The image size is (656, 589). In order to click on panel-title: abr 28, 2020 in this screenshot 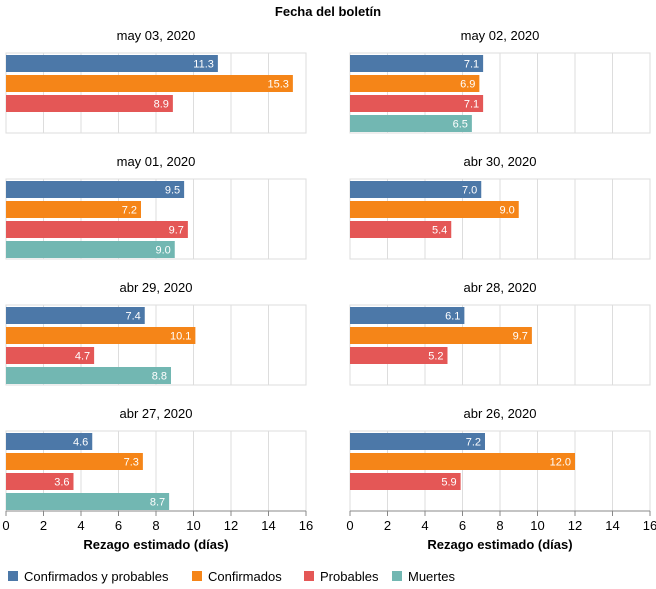, I will do `click(499, 287)`.